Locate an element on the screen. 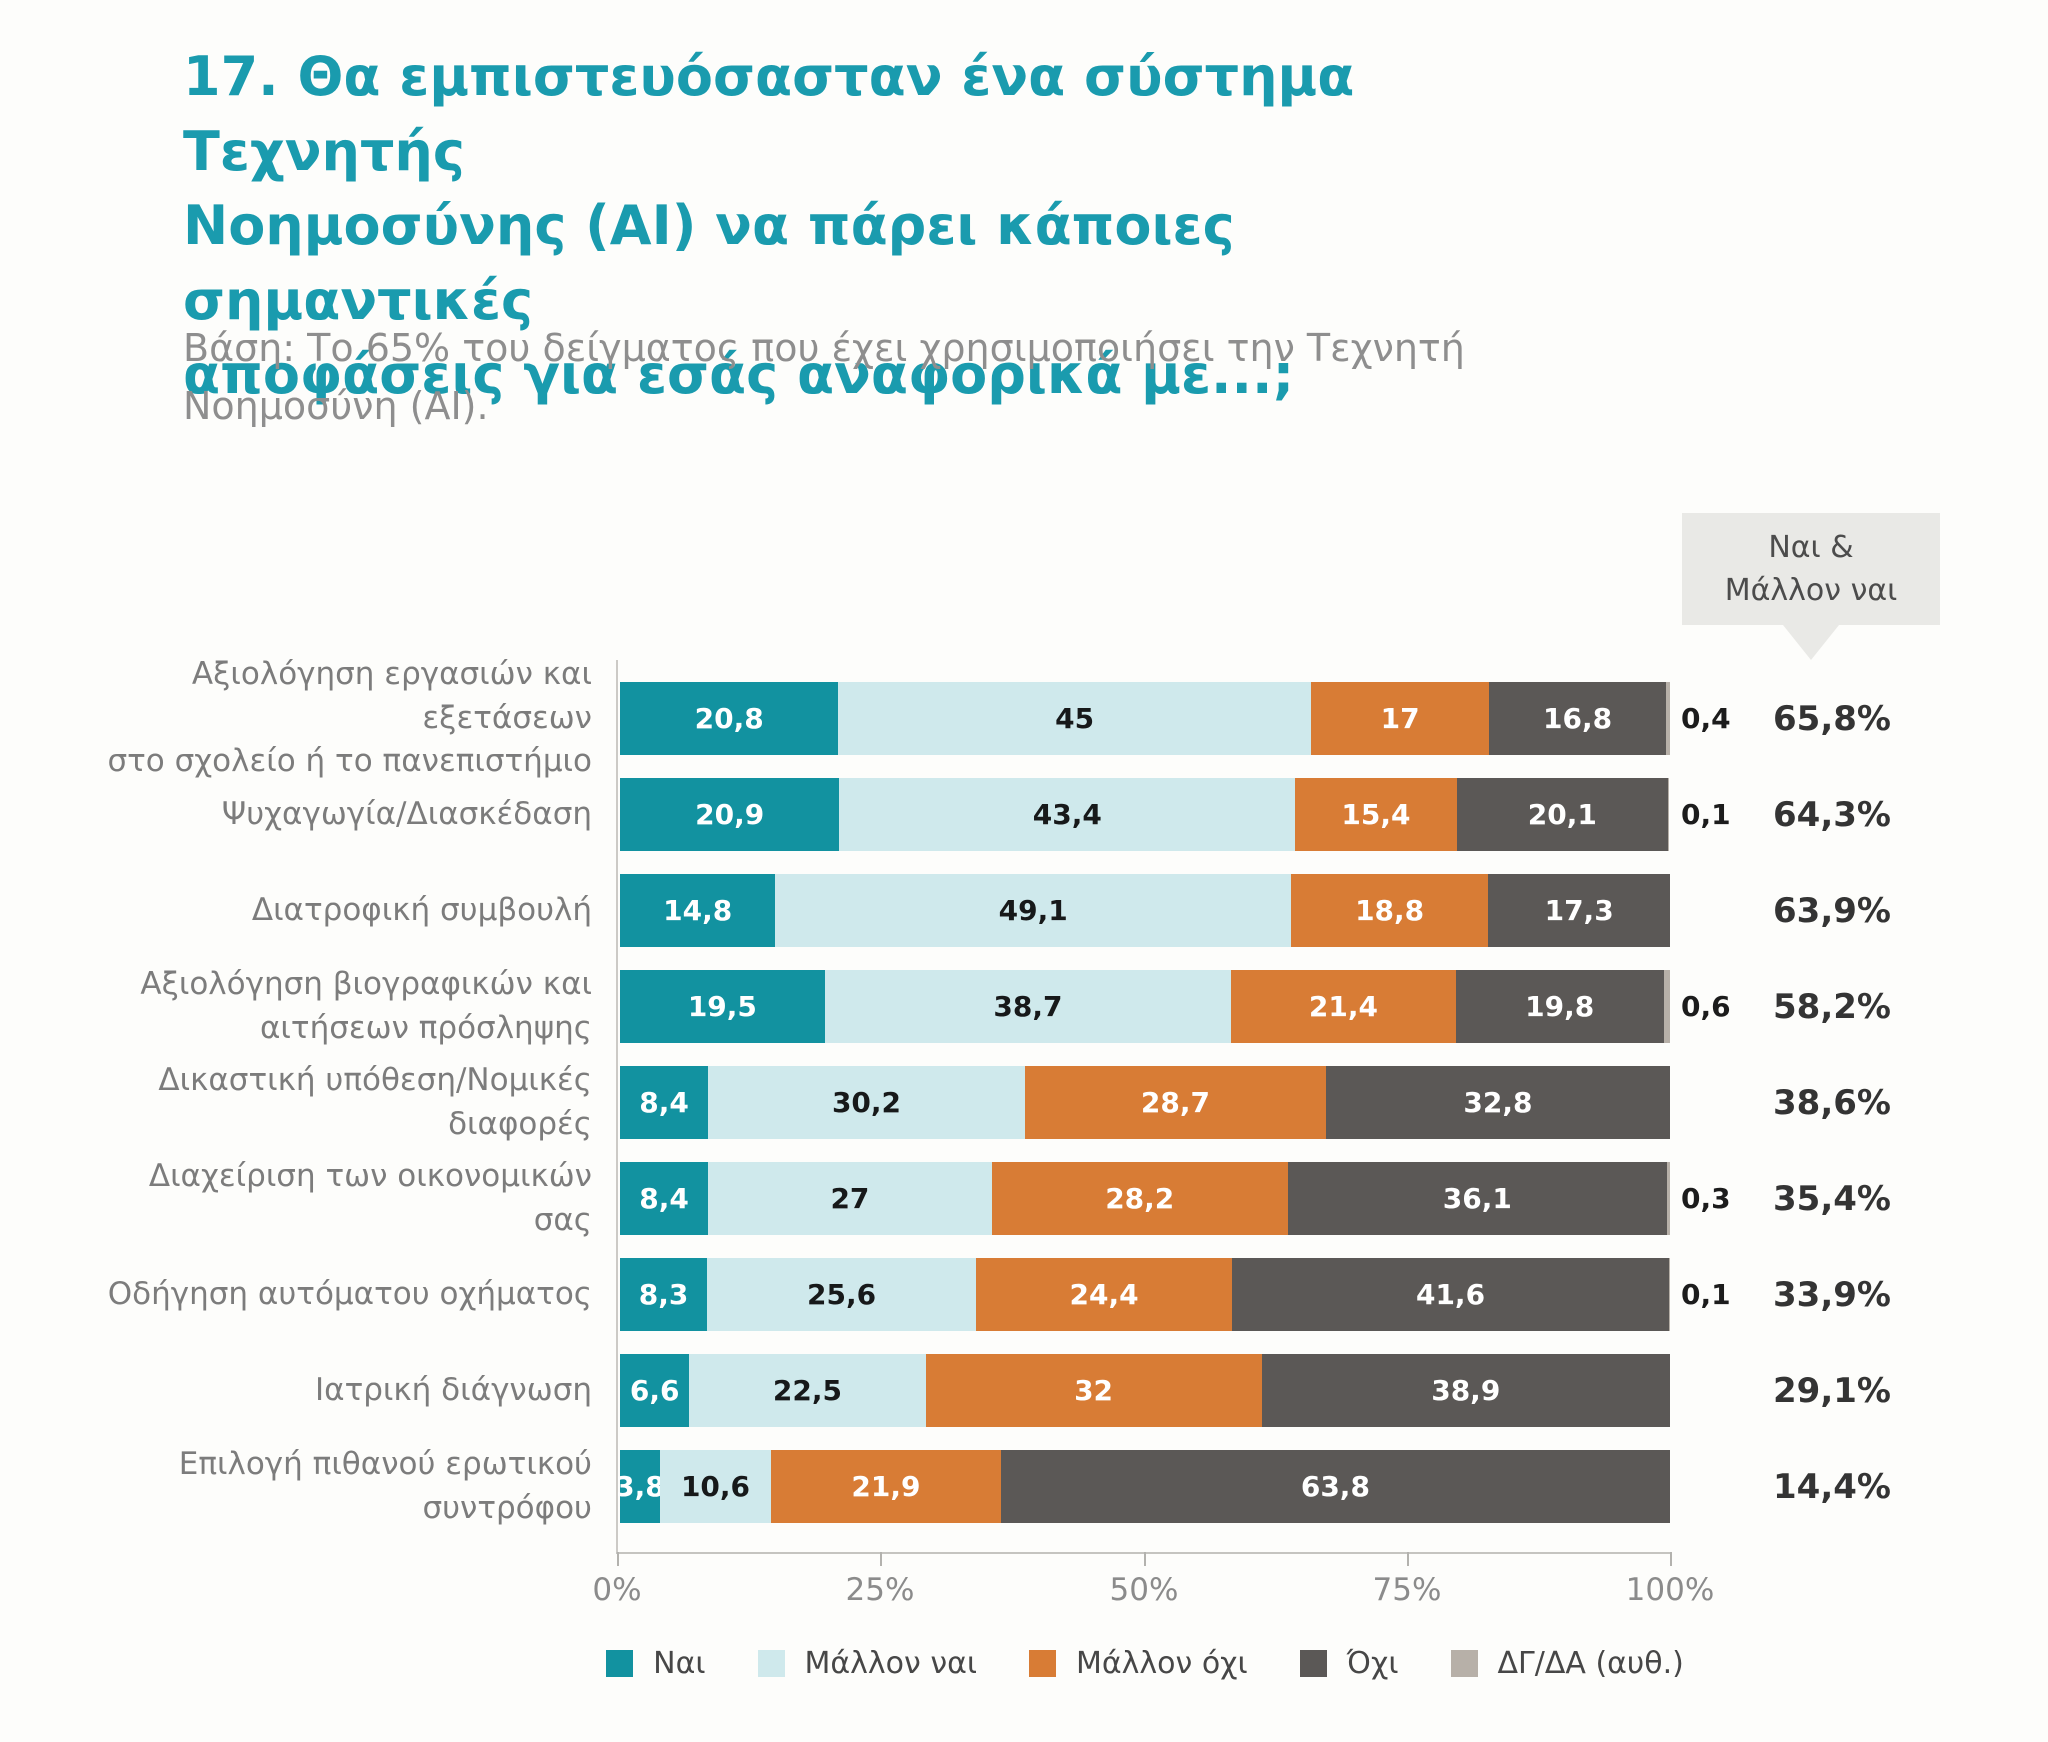  value-label: 32,8 is located at coordinates (1498, 1102).